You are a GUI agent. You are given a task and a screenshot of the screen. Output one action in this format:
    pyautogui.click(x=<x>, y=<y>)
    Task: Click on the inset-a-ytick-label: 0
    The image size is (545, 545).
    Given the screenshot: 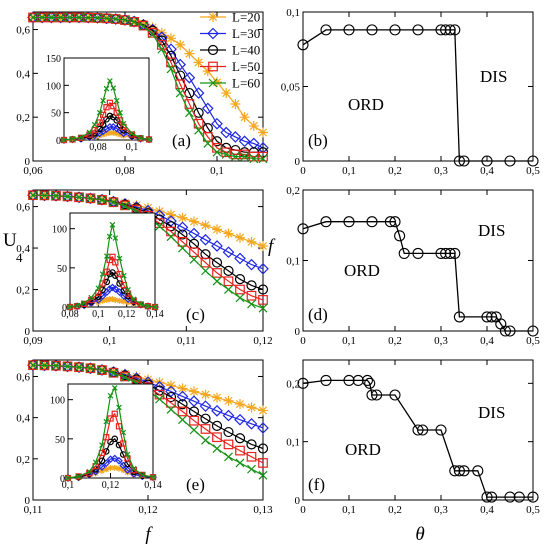 What is the action you would take?
    pyautogui.click(x=58, y=141)
    